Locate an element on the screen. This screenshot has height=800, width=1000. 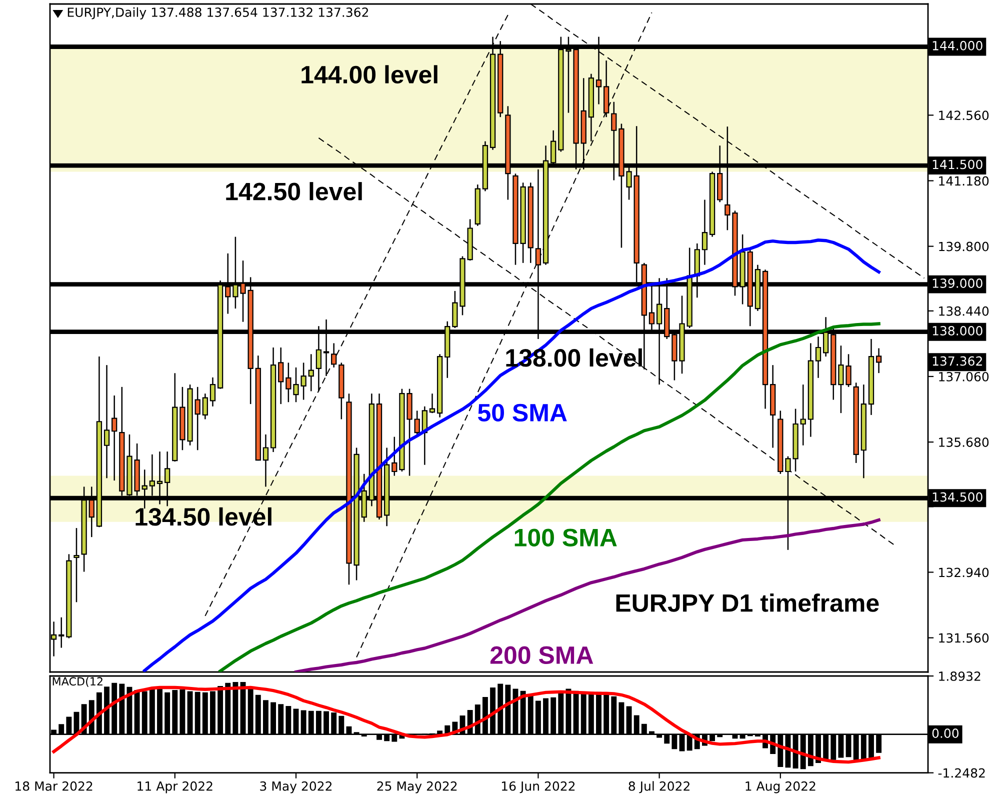
text: 137.362 is located at coordinates (957, 361).